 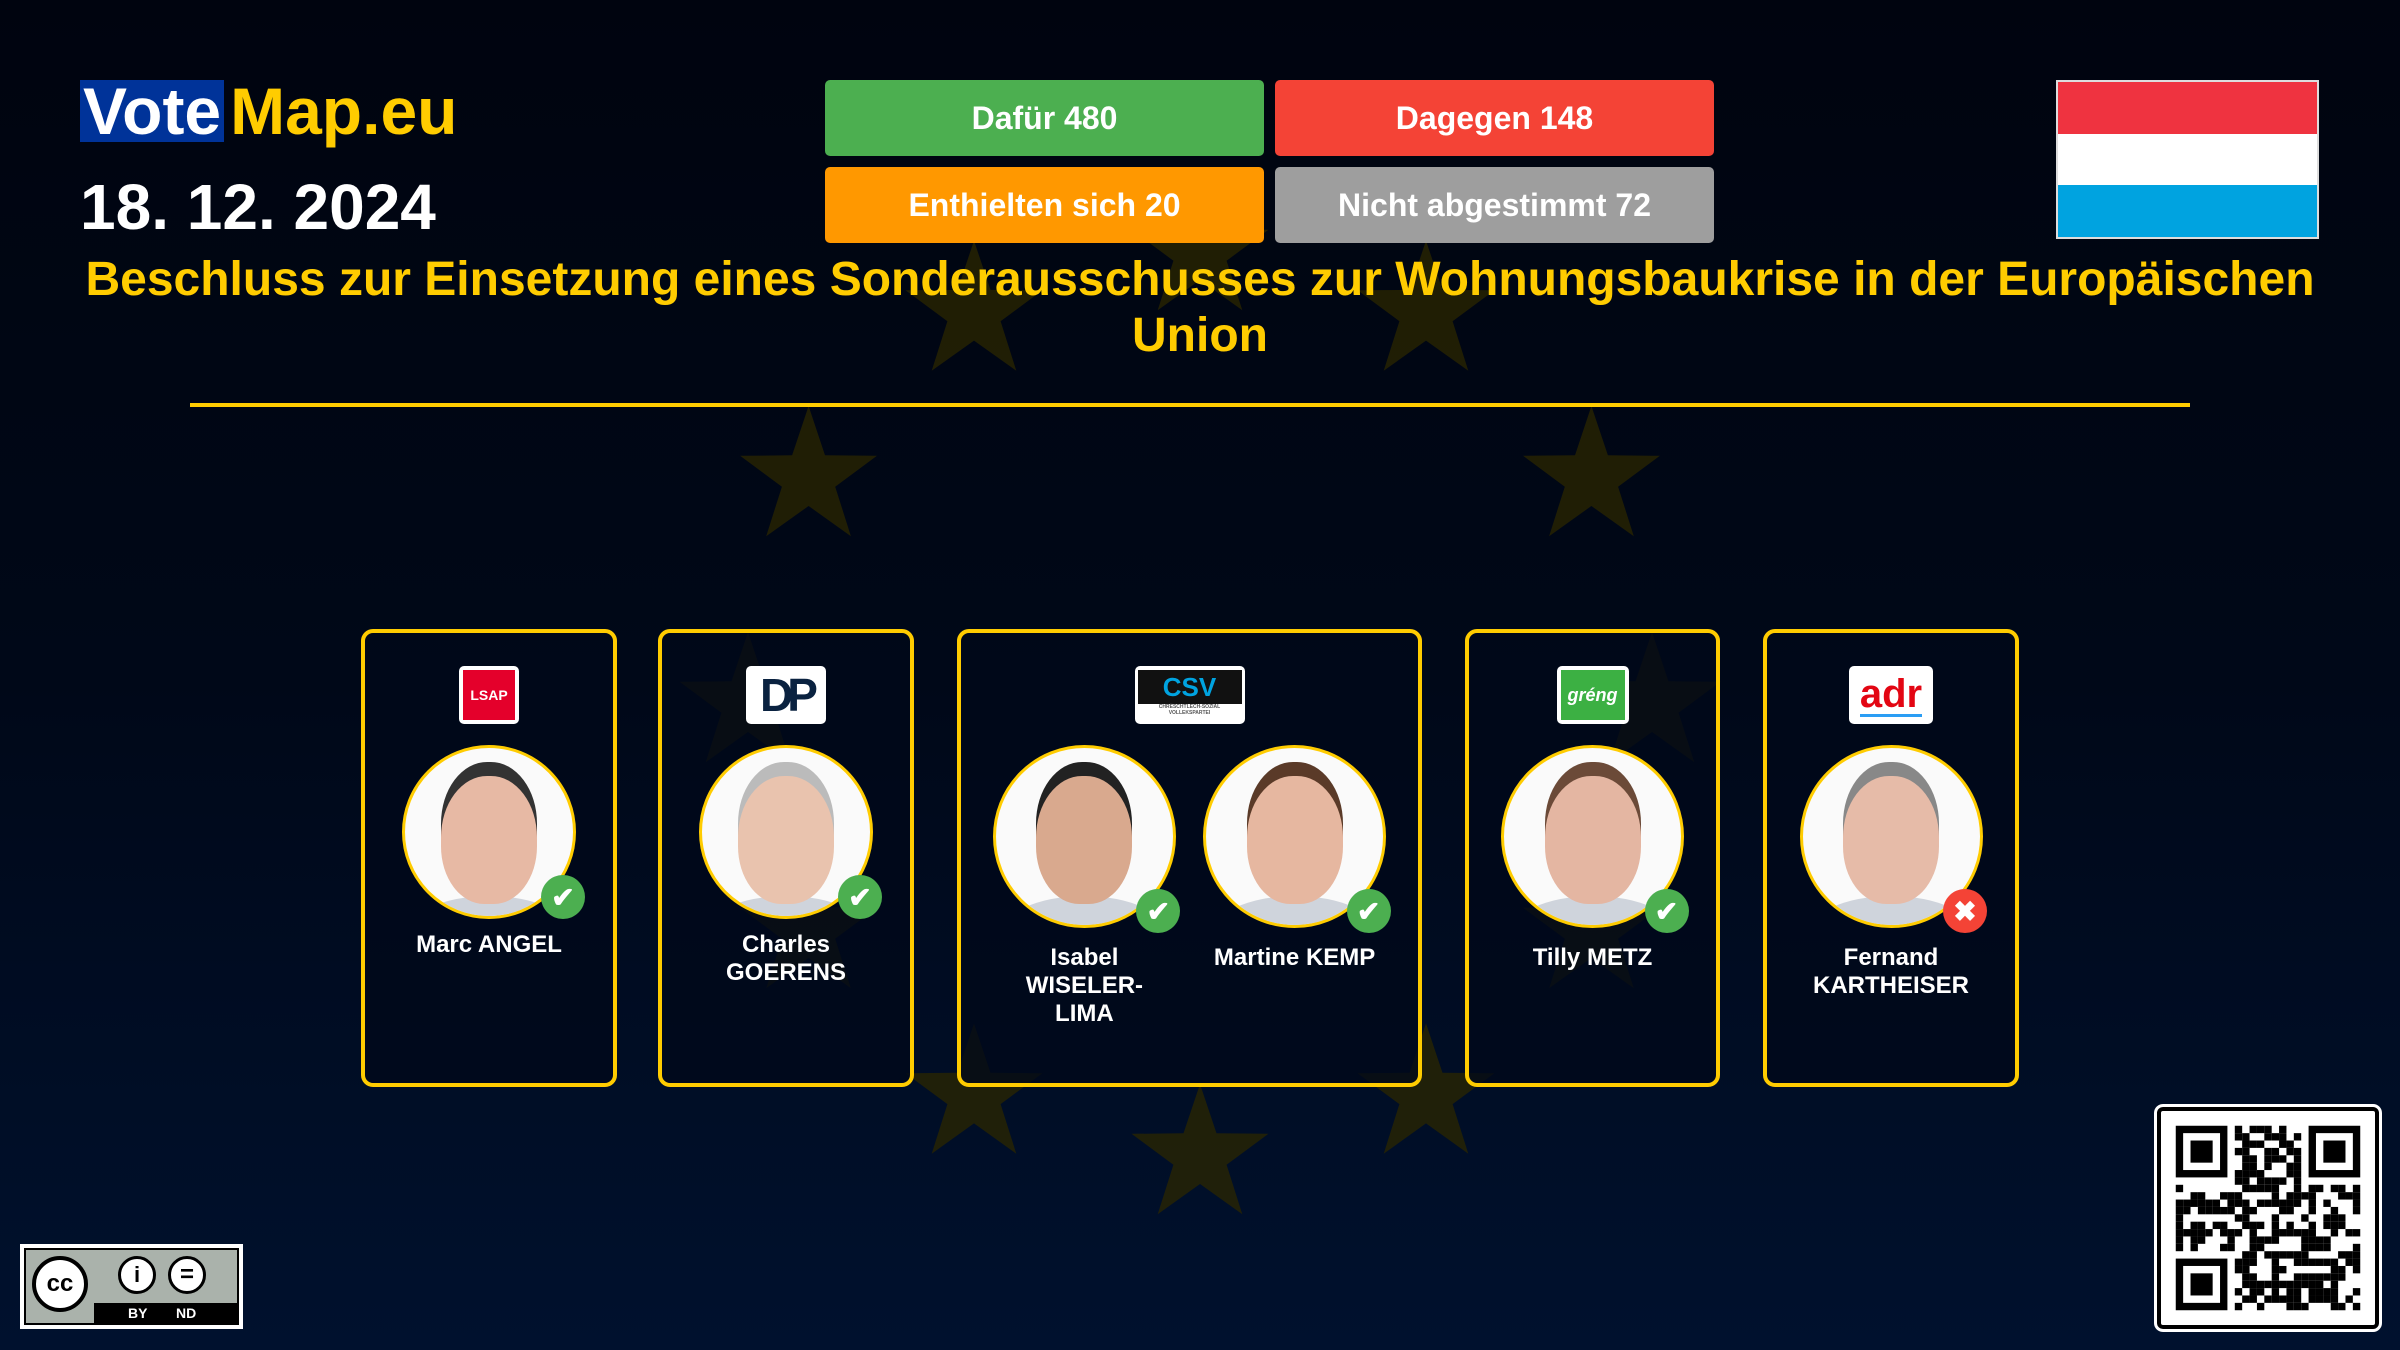 I want to click on luxembourg-flag, so click(x=2187, y=159).